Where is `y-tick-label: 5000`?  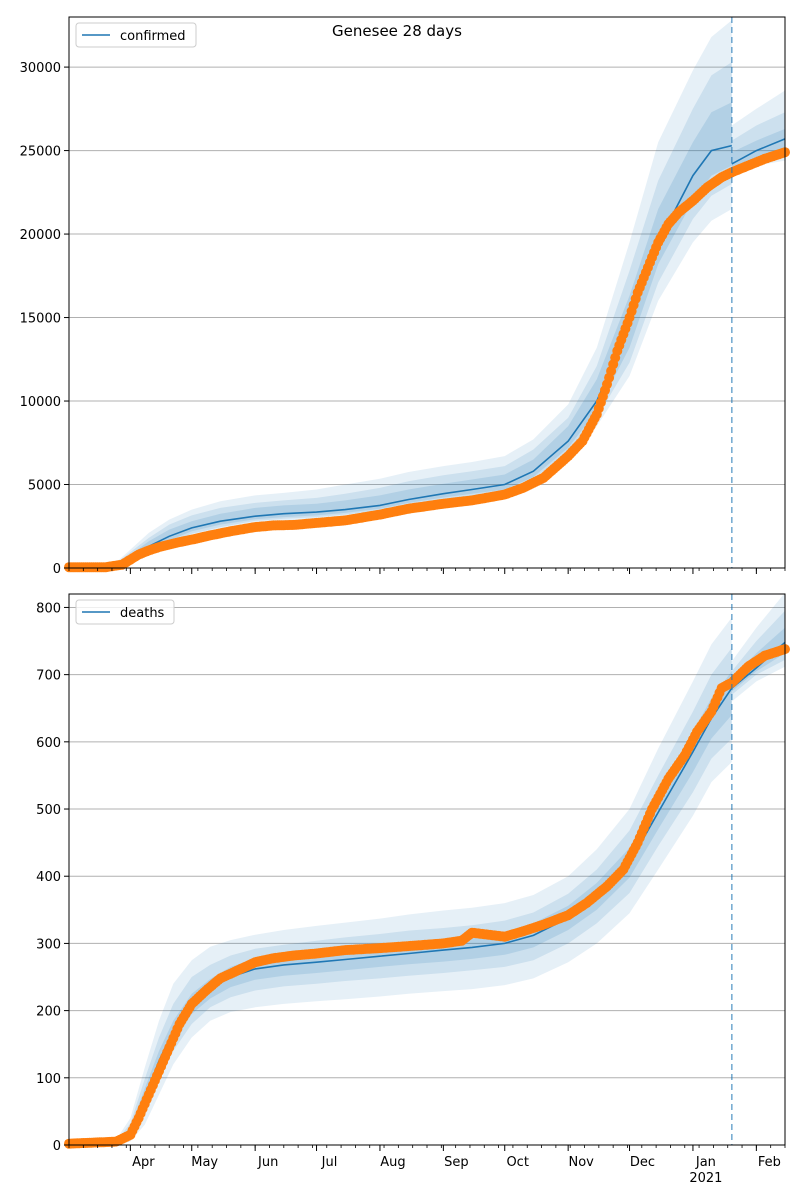
y-tick-label: 5000 is located at coordinates (44, 486).